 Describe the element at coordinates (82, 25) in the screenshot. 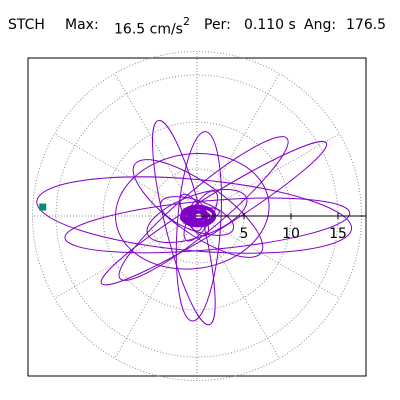

I see `max-label: Max:` at that location.